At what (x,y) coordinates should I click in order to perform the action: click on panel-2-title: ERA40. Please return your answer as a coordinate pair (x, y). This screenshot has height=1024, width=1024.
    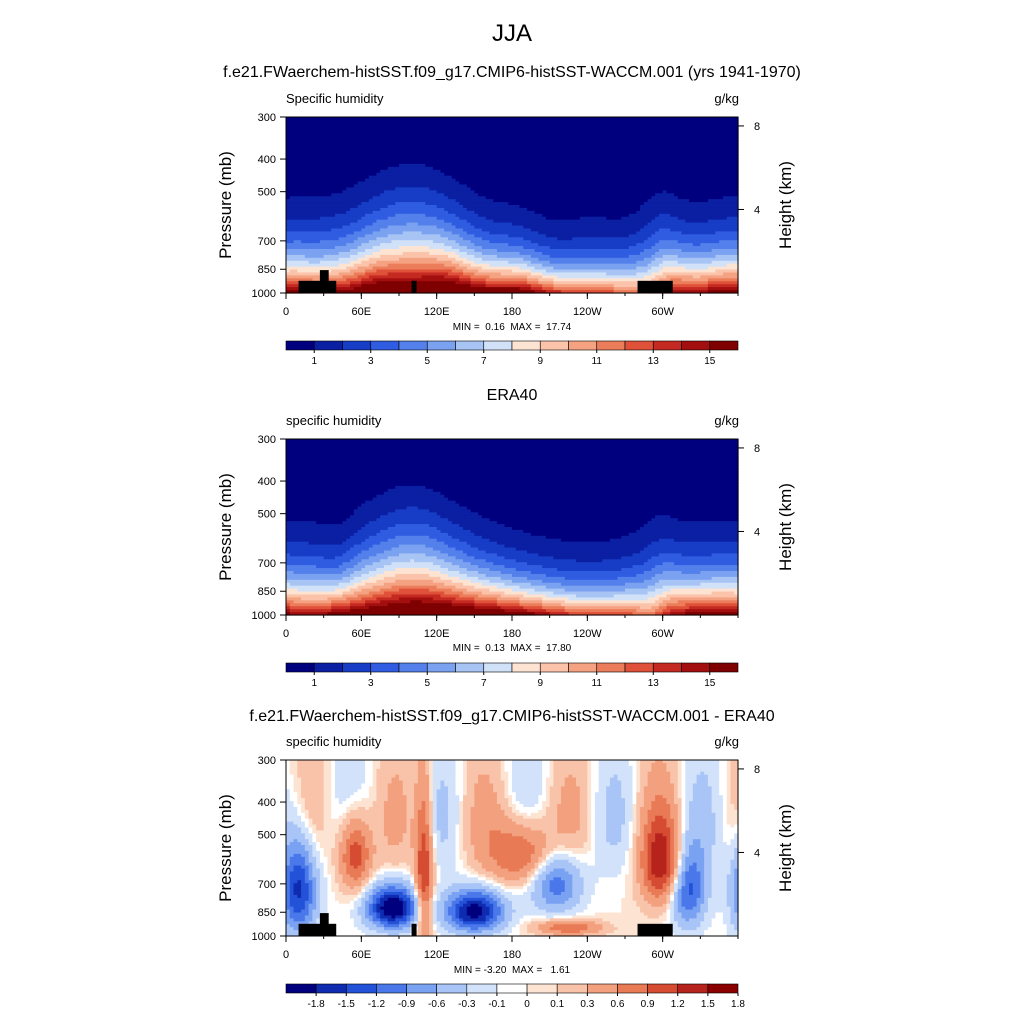
    Looking at the image, I should click on (512, 395).